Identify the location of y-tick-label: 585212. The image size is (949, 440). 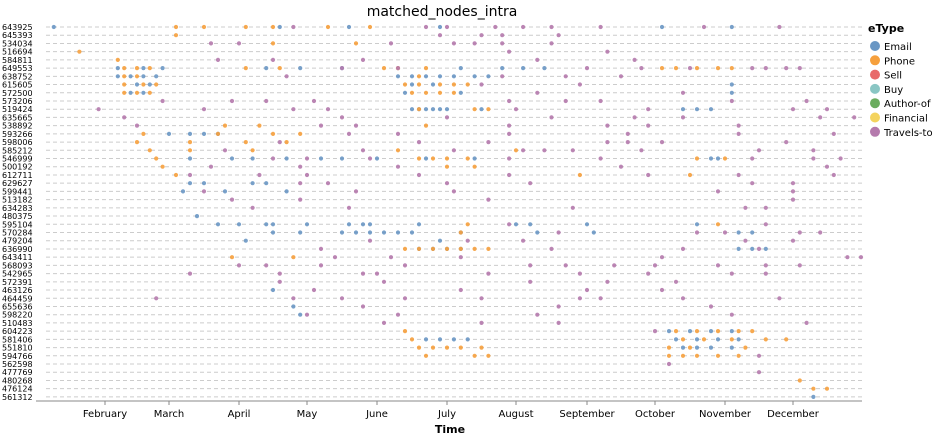
(17, 150).